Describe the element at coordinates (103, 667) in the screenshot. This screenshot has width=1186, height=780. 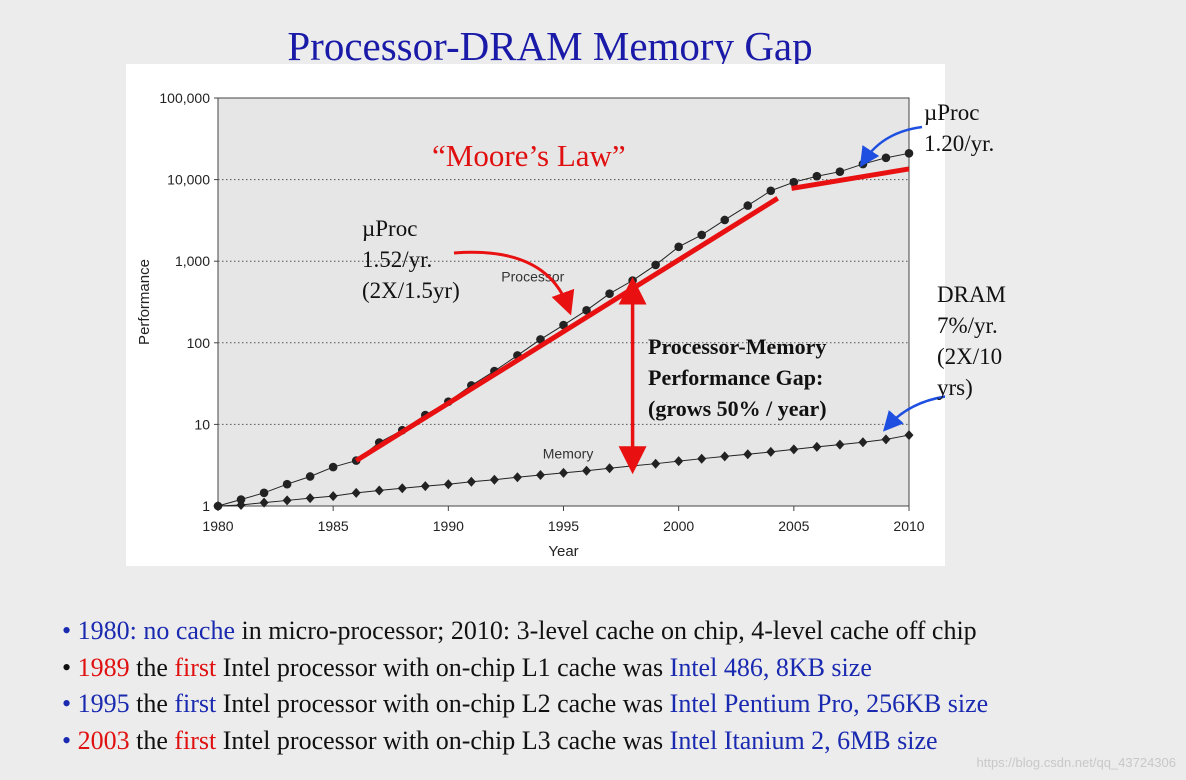
I see `bullet-text-run: 1989` at that location.